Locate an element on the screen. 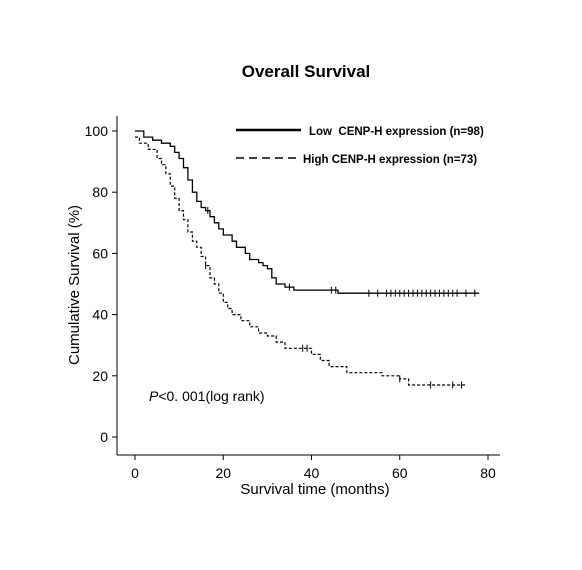 This screenshot has height=570, width=582. x-tick-label: 0 is located at coordinates (135, 473).